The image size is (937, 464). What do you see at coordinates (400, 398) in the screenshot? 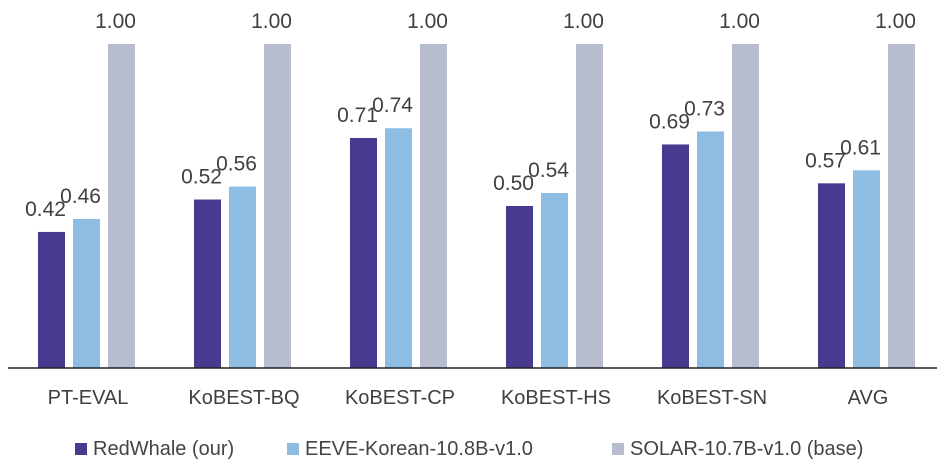
I see `x-tick-label: KoBEST-CP` at bounding box center [400, 398].